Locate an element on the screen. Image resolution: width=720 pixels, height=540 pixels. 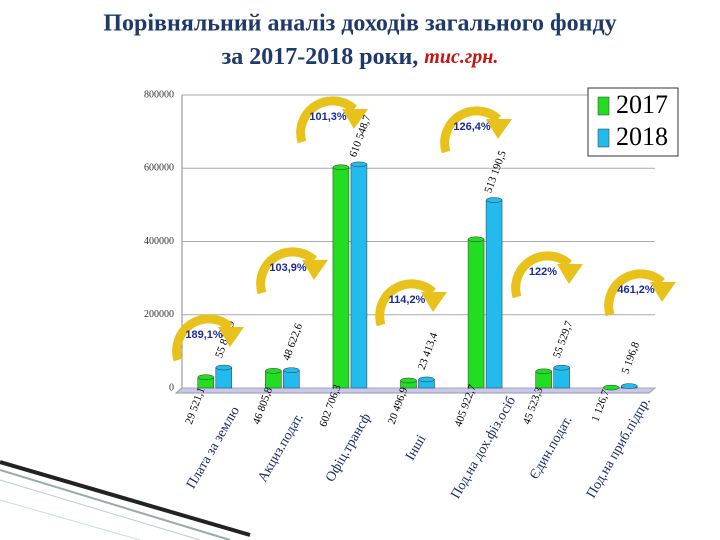
decoration is located at coordinates (125, 500).